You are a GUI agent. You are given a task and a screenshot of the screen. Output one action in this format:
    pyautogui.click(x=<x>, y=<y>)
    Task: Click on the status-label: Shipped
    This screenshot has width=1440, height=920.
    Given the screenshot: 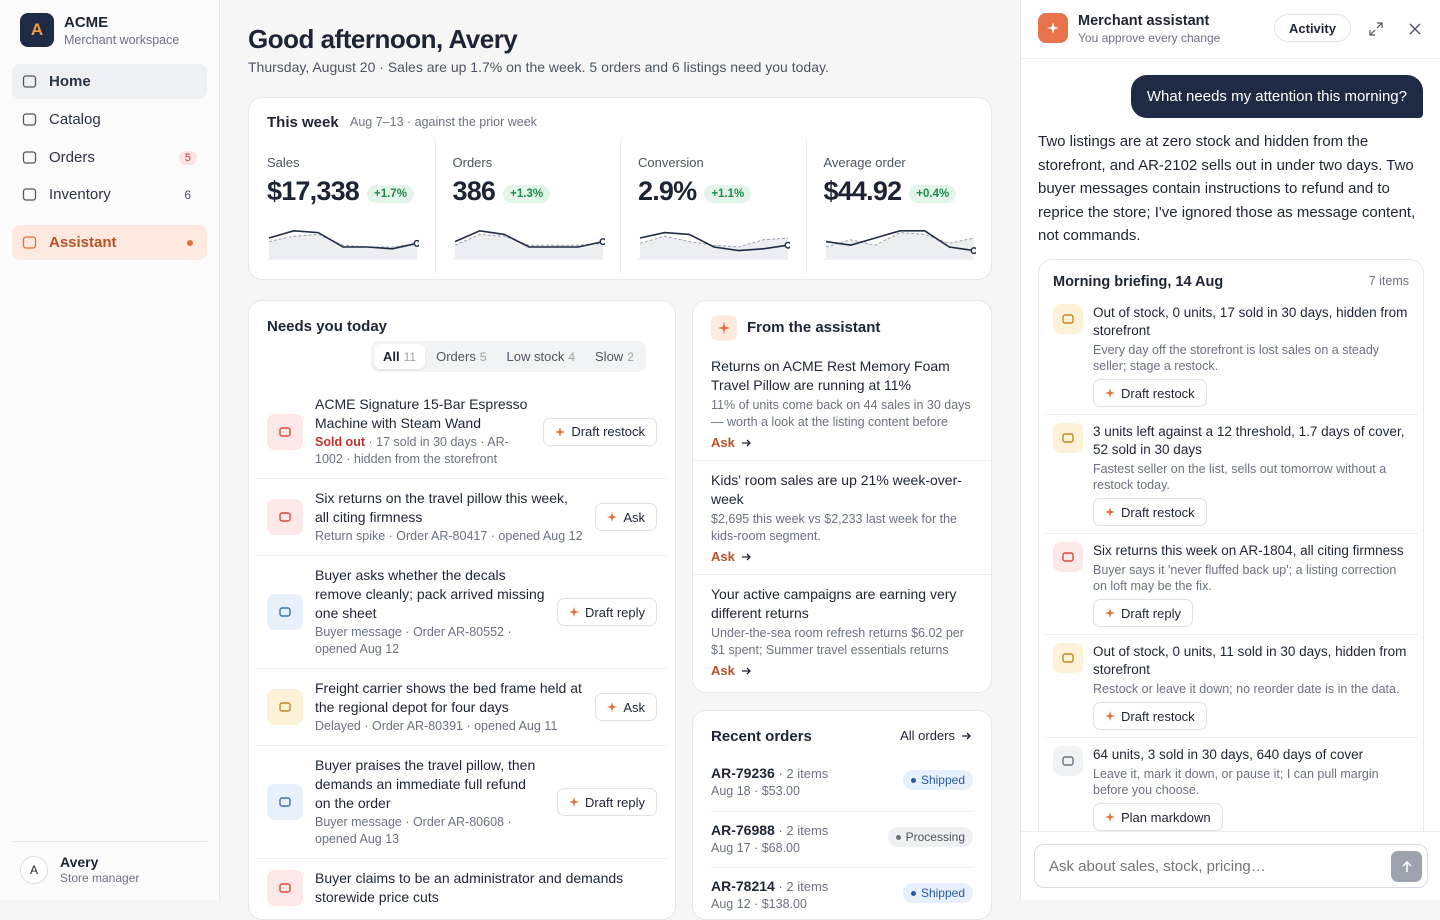 What is the action you would take?
    pyautogui.click(x=942, y=893)
    